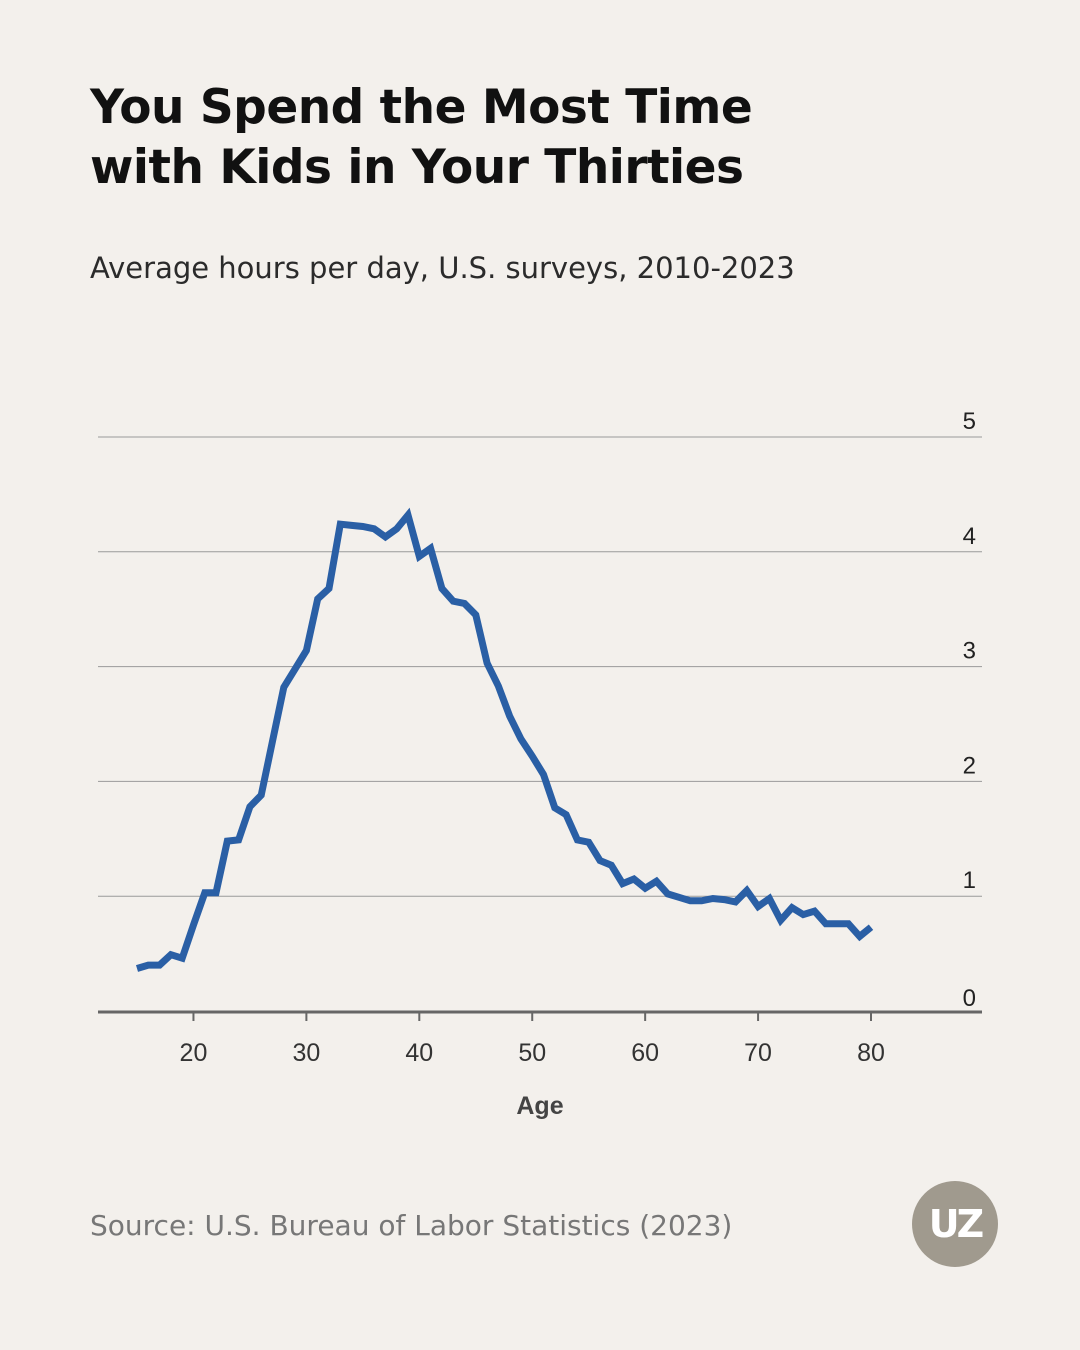 The height and width of the screenshot is (1350, 1080). I want to click on chart-title-line: with Kids in Your Thirties, so click(417, 167).